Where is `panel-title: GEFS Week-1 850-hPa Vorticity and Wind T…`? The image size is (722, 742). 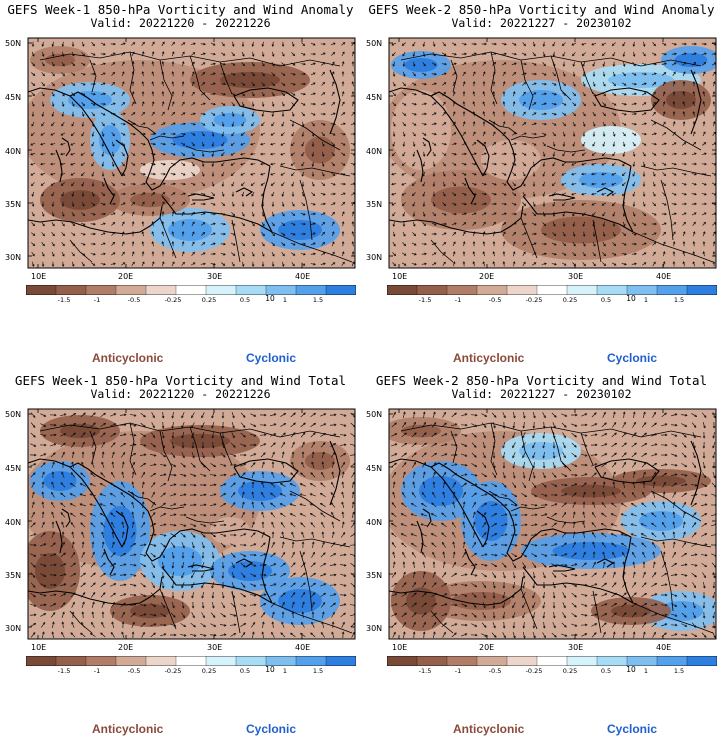
panel-title: GEFS Week-1 850-hPa Vorticity and Wind T… is located at coordinates (180, 380).